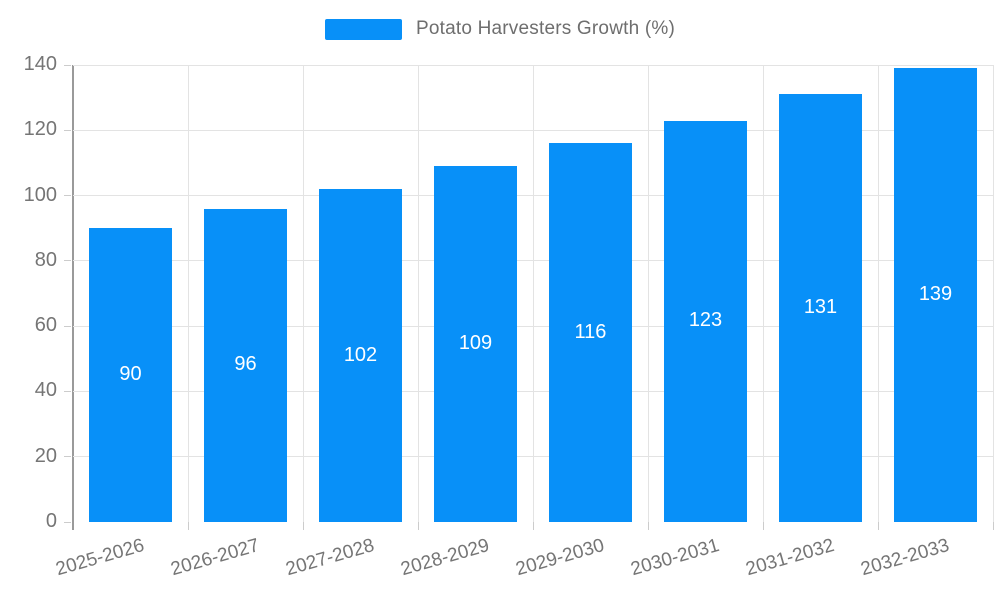  I want to click on bar-value-label: 139, so click(935, 294).